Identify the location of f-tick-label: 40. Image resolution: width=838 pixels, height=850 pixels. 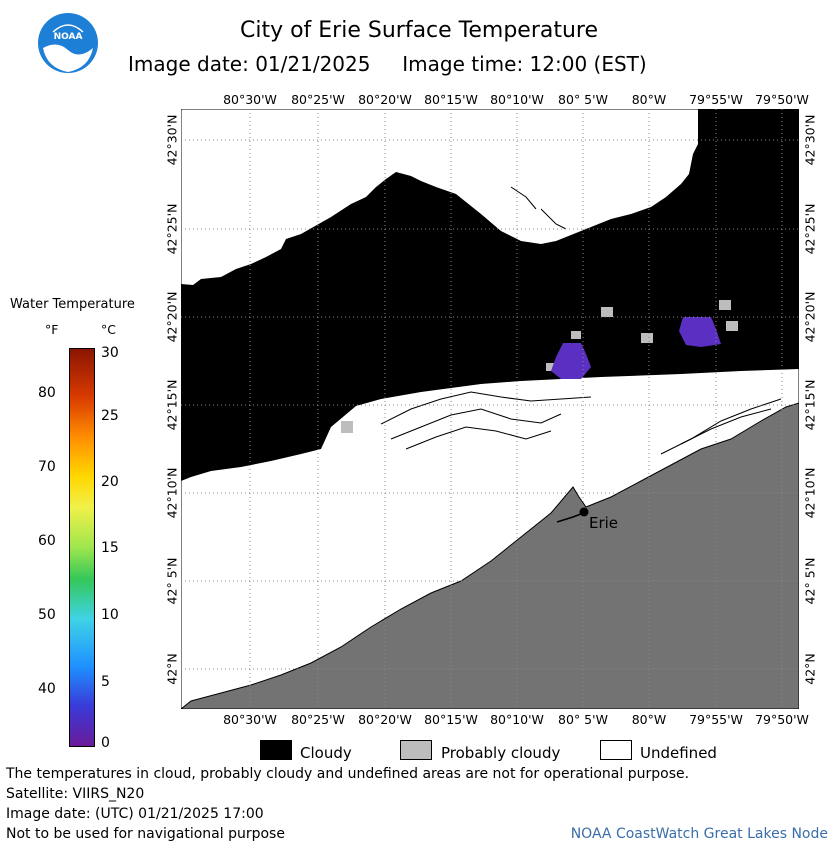
(47, 689).